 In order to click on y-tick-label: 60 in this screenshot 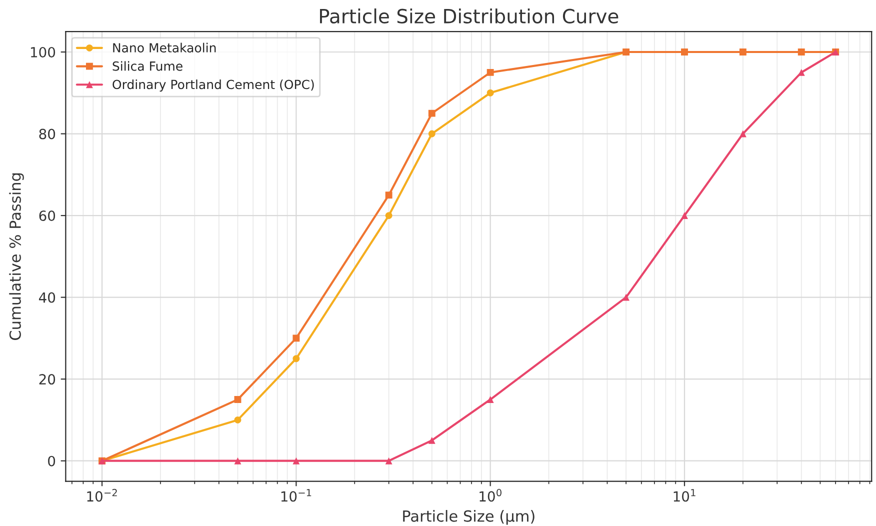, I will do `click(47, 216)`.